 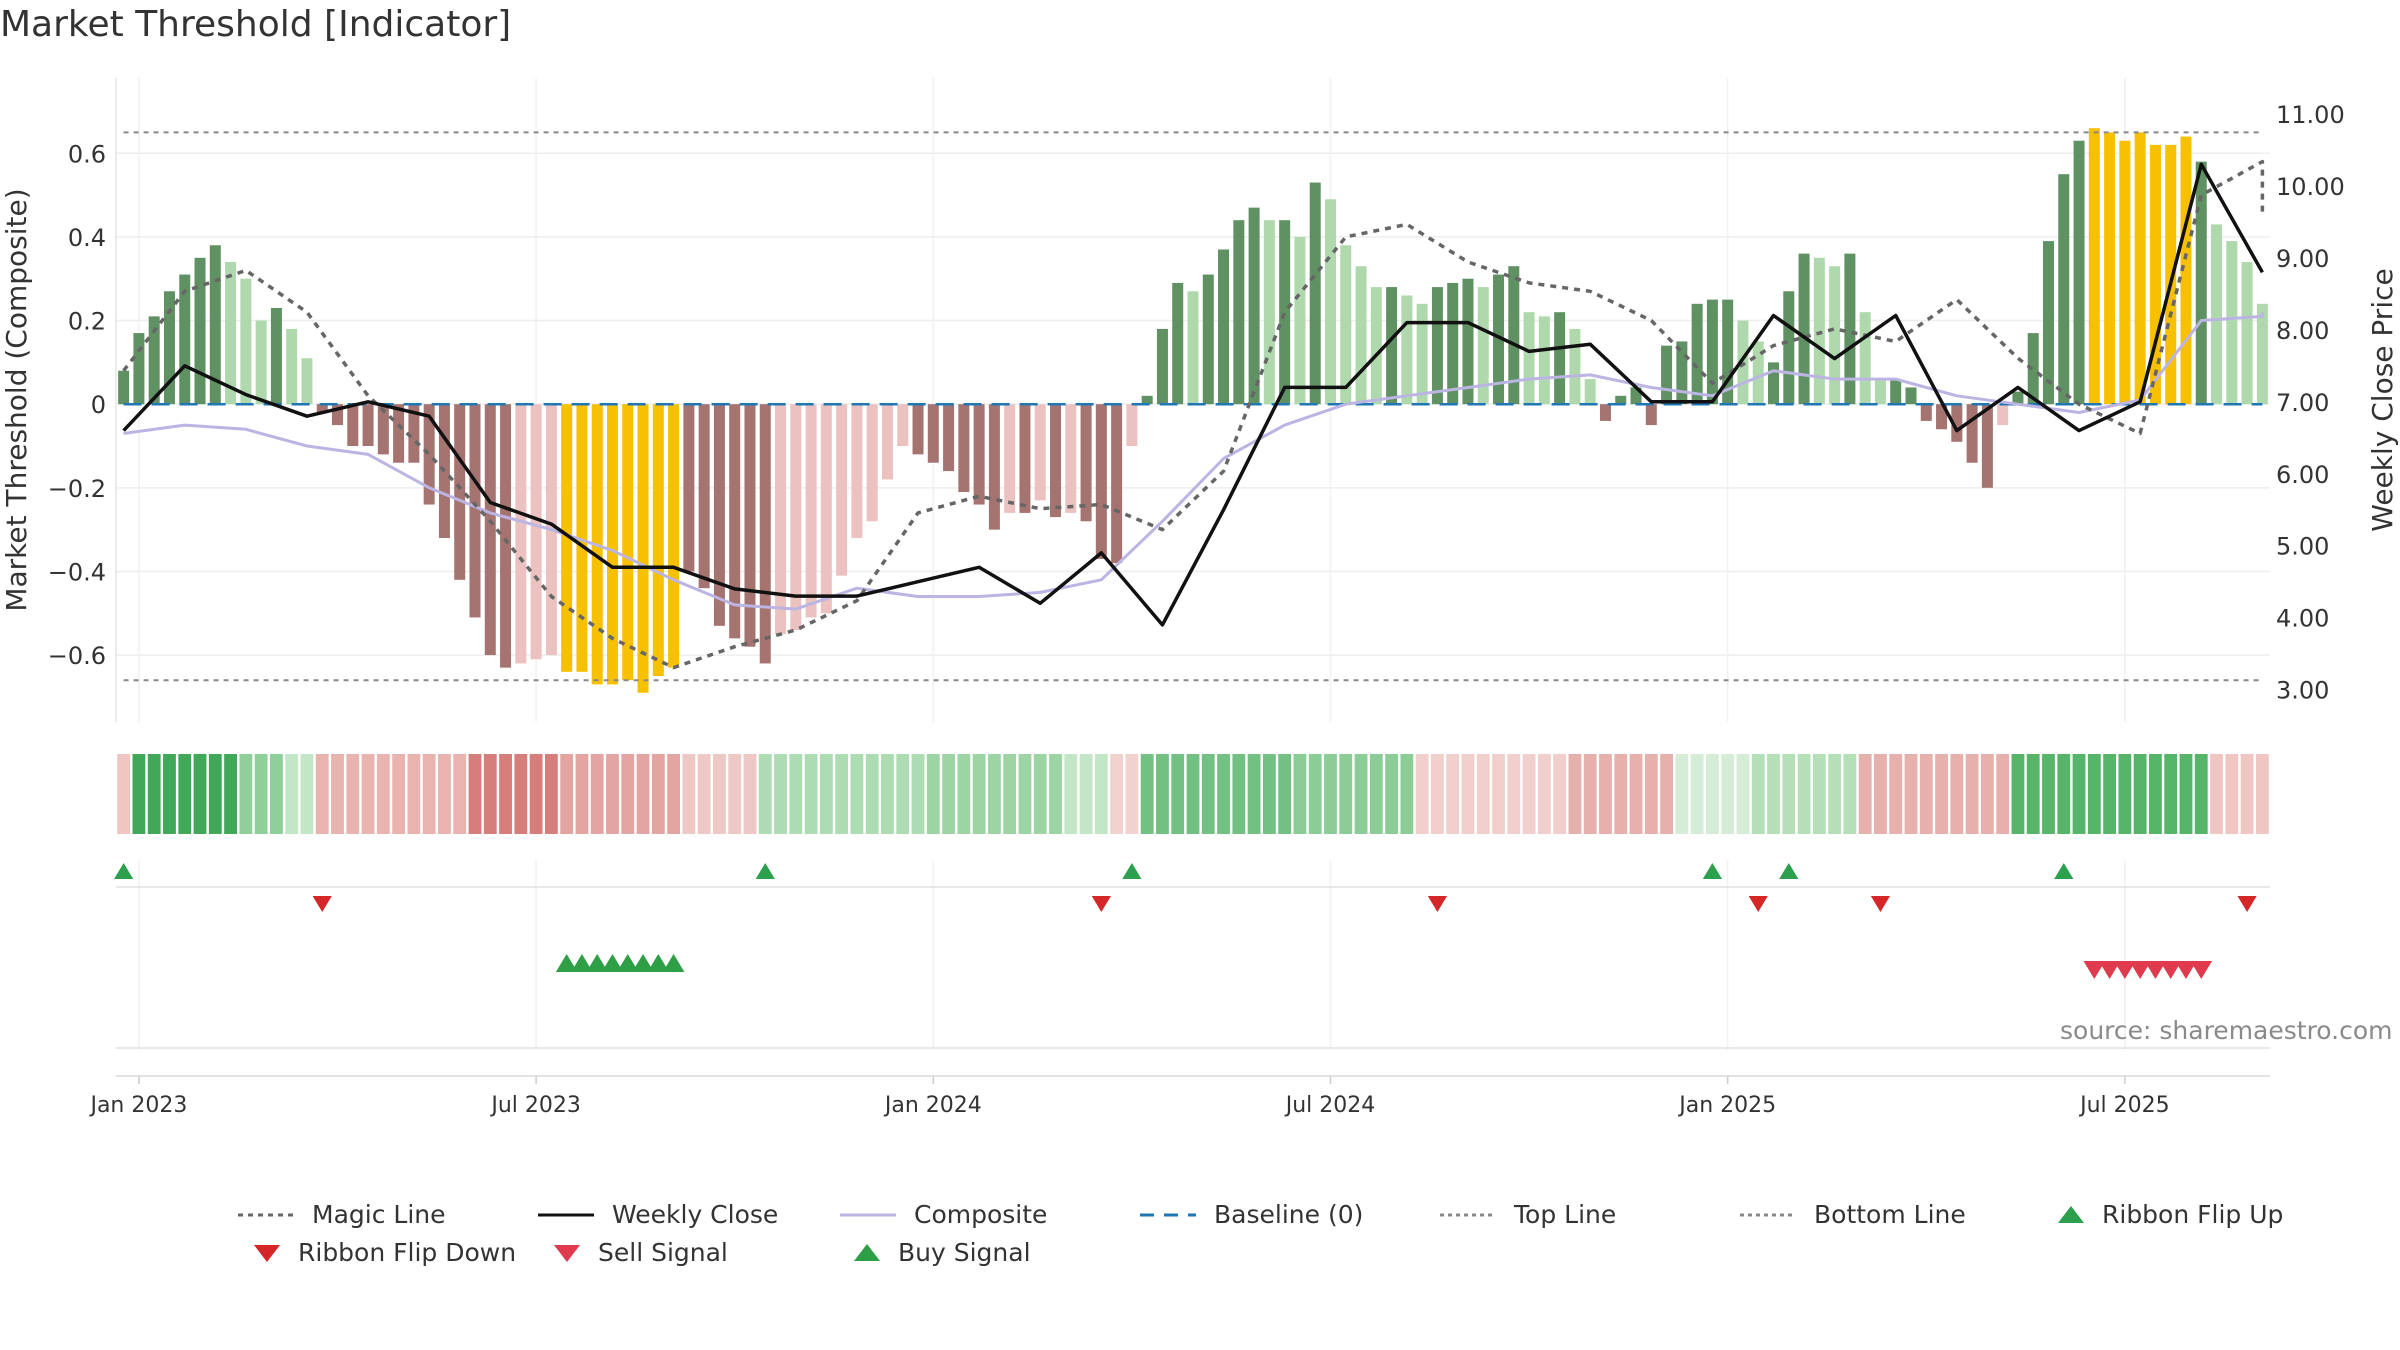 I want to click on y2-tick-label: 4.00, so click(x=2302, y=619).